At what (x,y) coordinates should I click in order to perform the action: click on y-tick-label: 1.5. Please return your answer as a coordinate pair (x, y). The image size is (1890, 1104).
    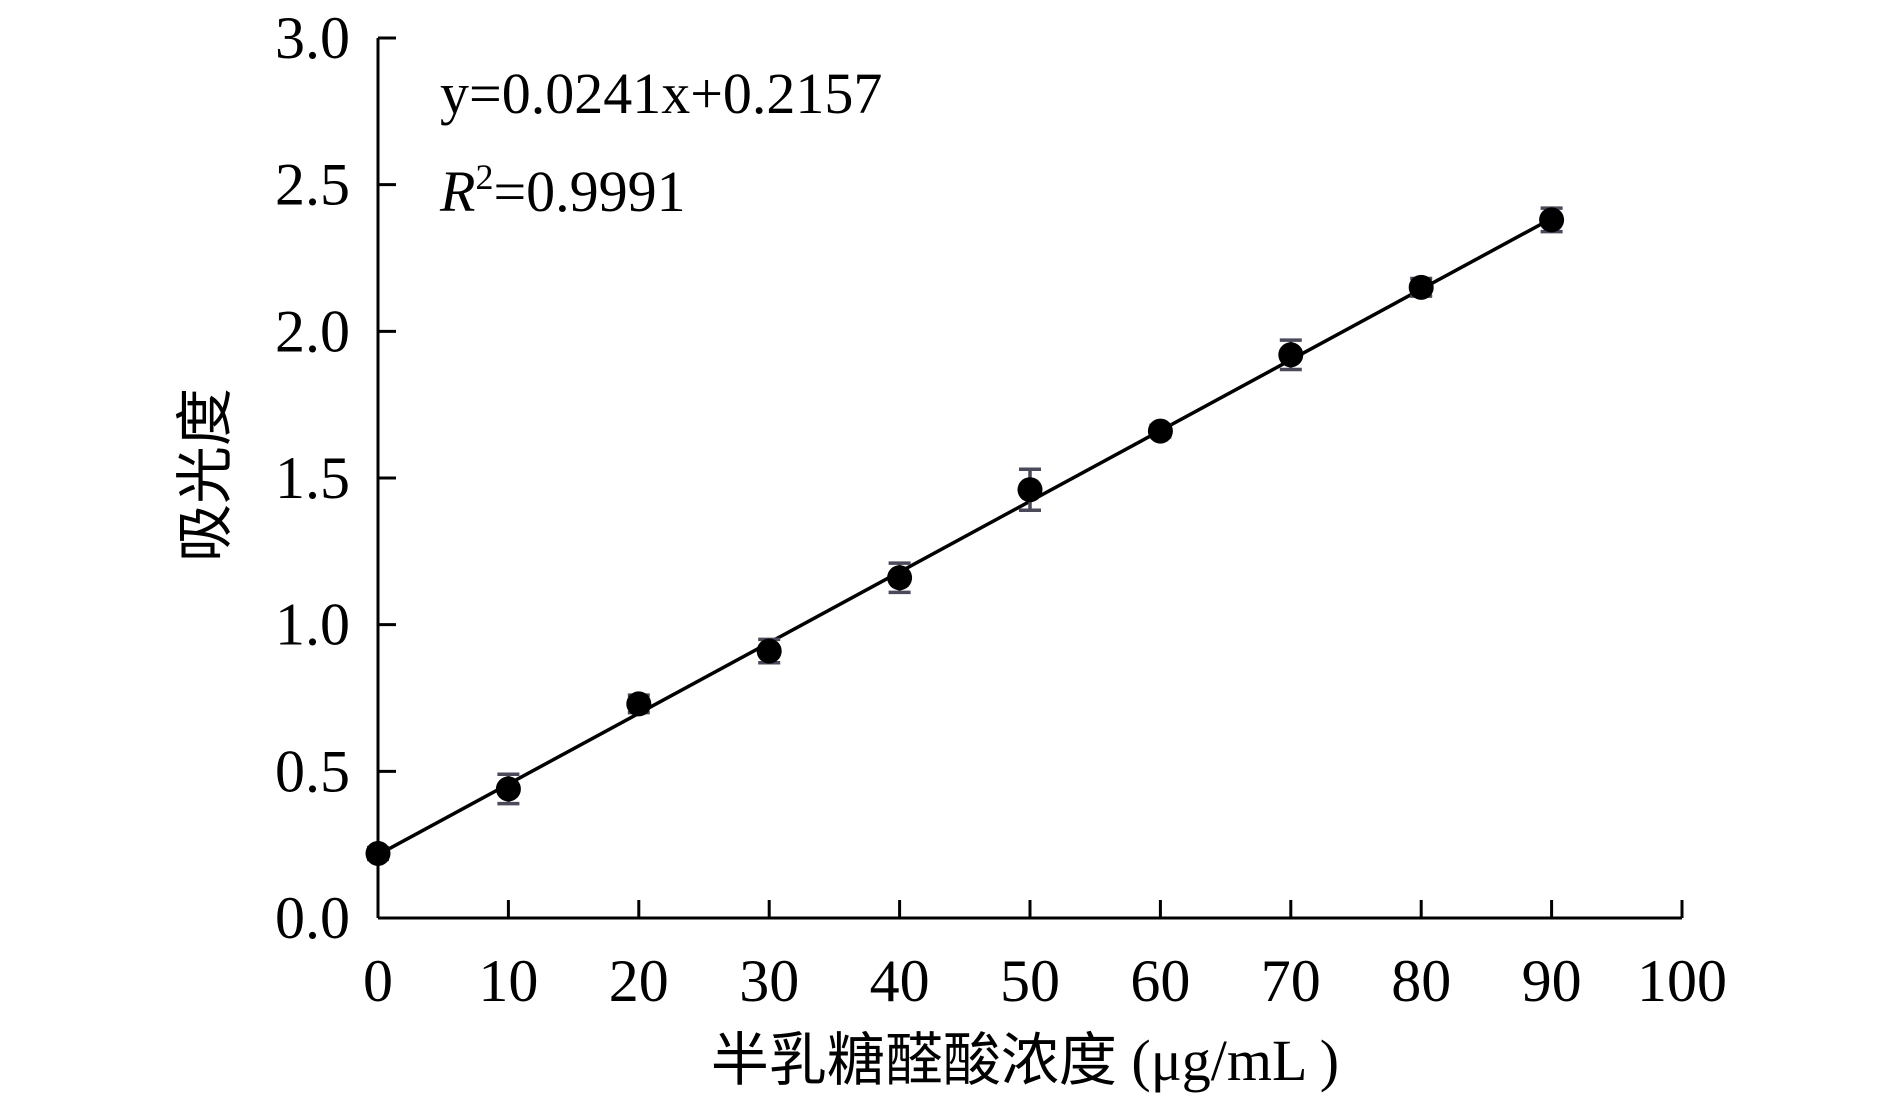
    Looking at the image, I should click on (312, 478).